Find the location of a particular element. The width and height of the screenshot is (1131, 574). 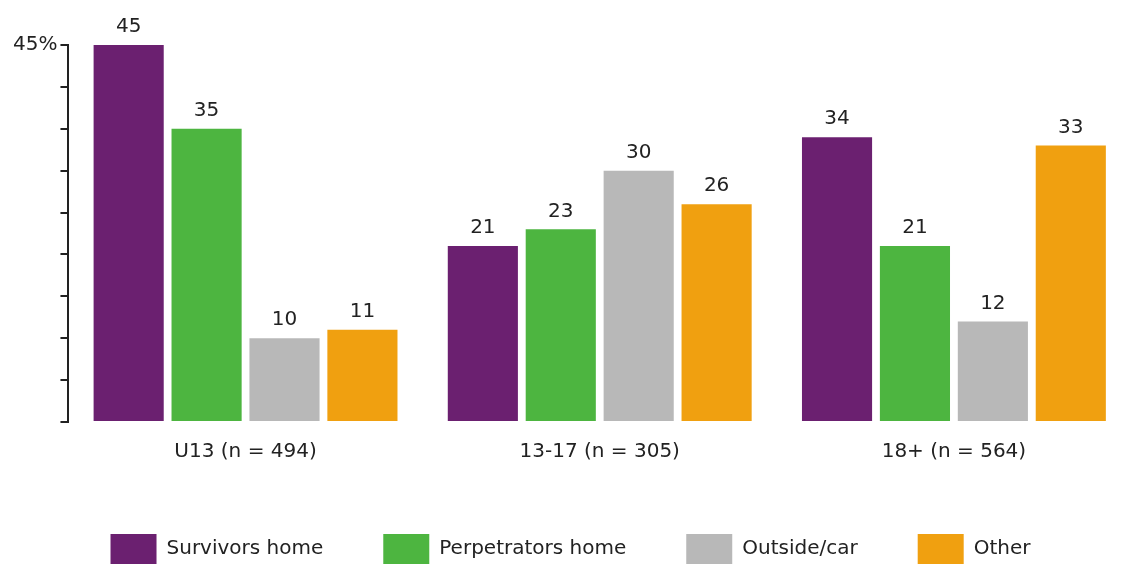

x-tick-label: 13-17 (n = 305) is located at coordinates (599, 450).